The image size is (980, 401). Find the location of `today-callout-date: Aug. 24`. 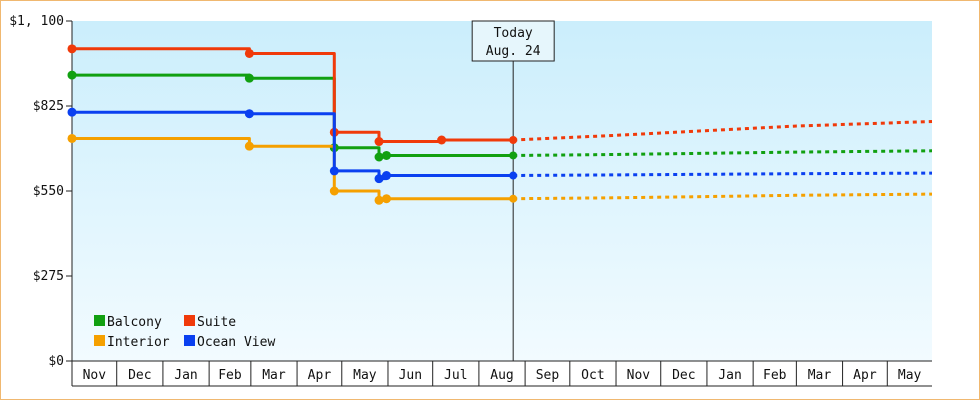

today-callout-date: Aug. 24 is located at coordinates (513, 51).